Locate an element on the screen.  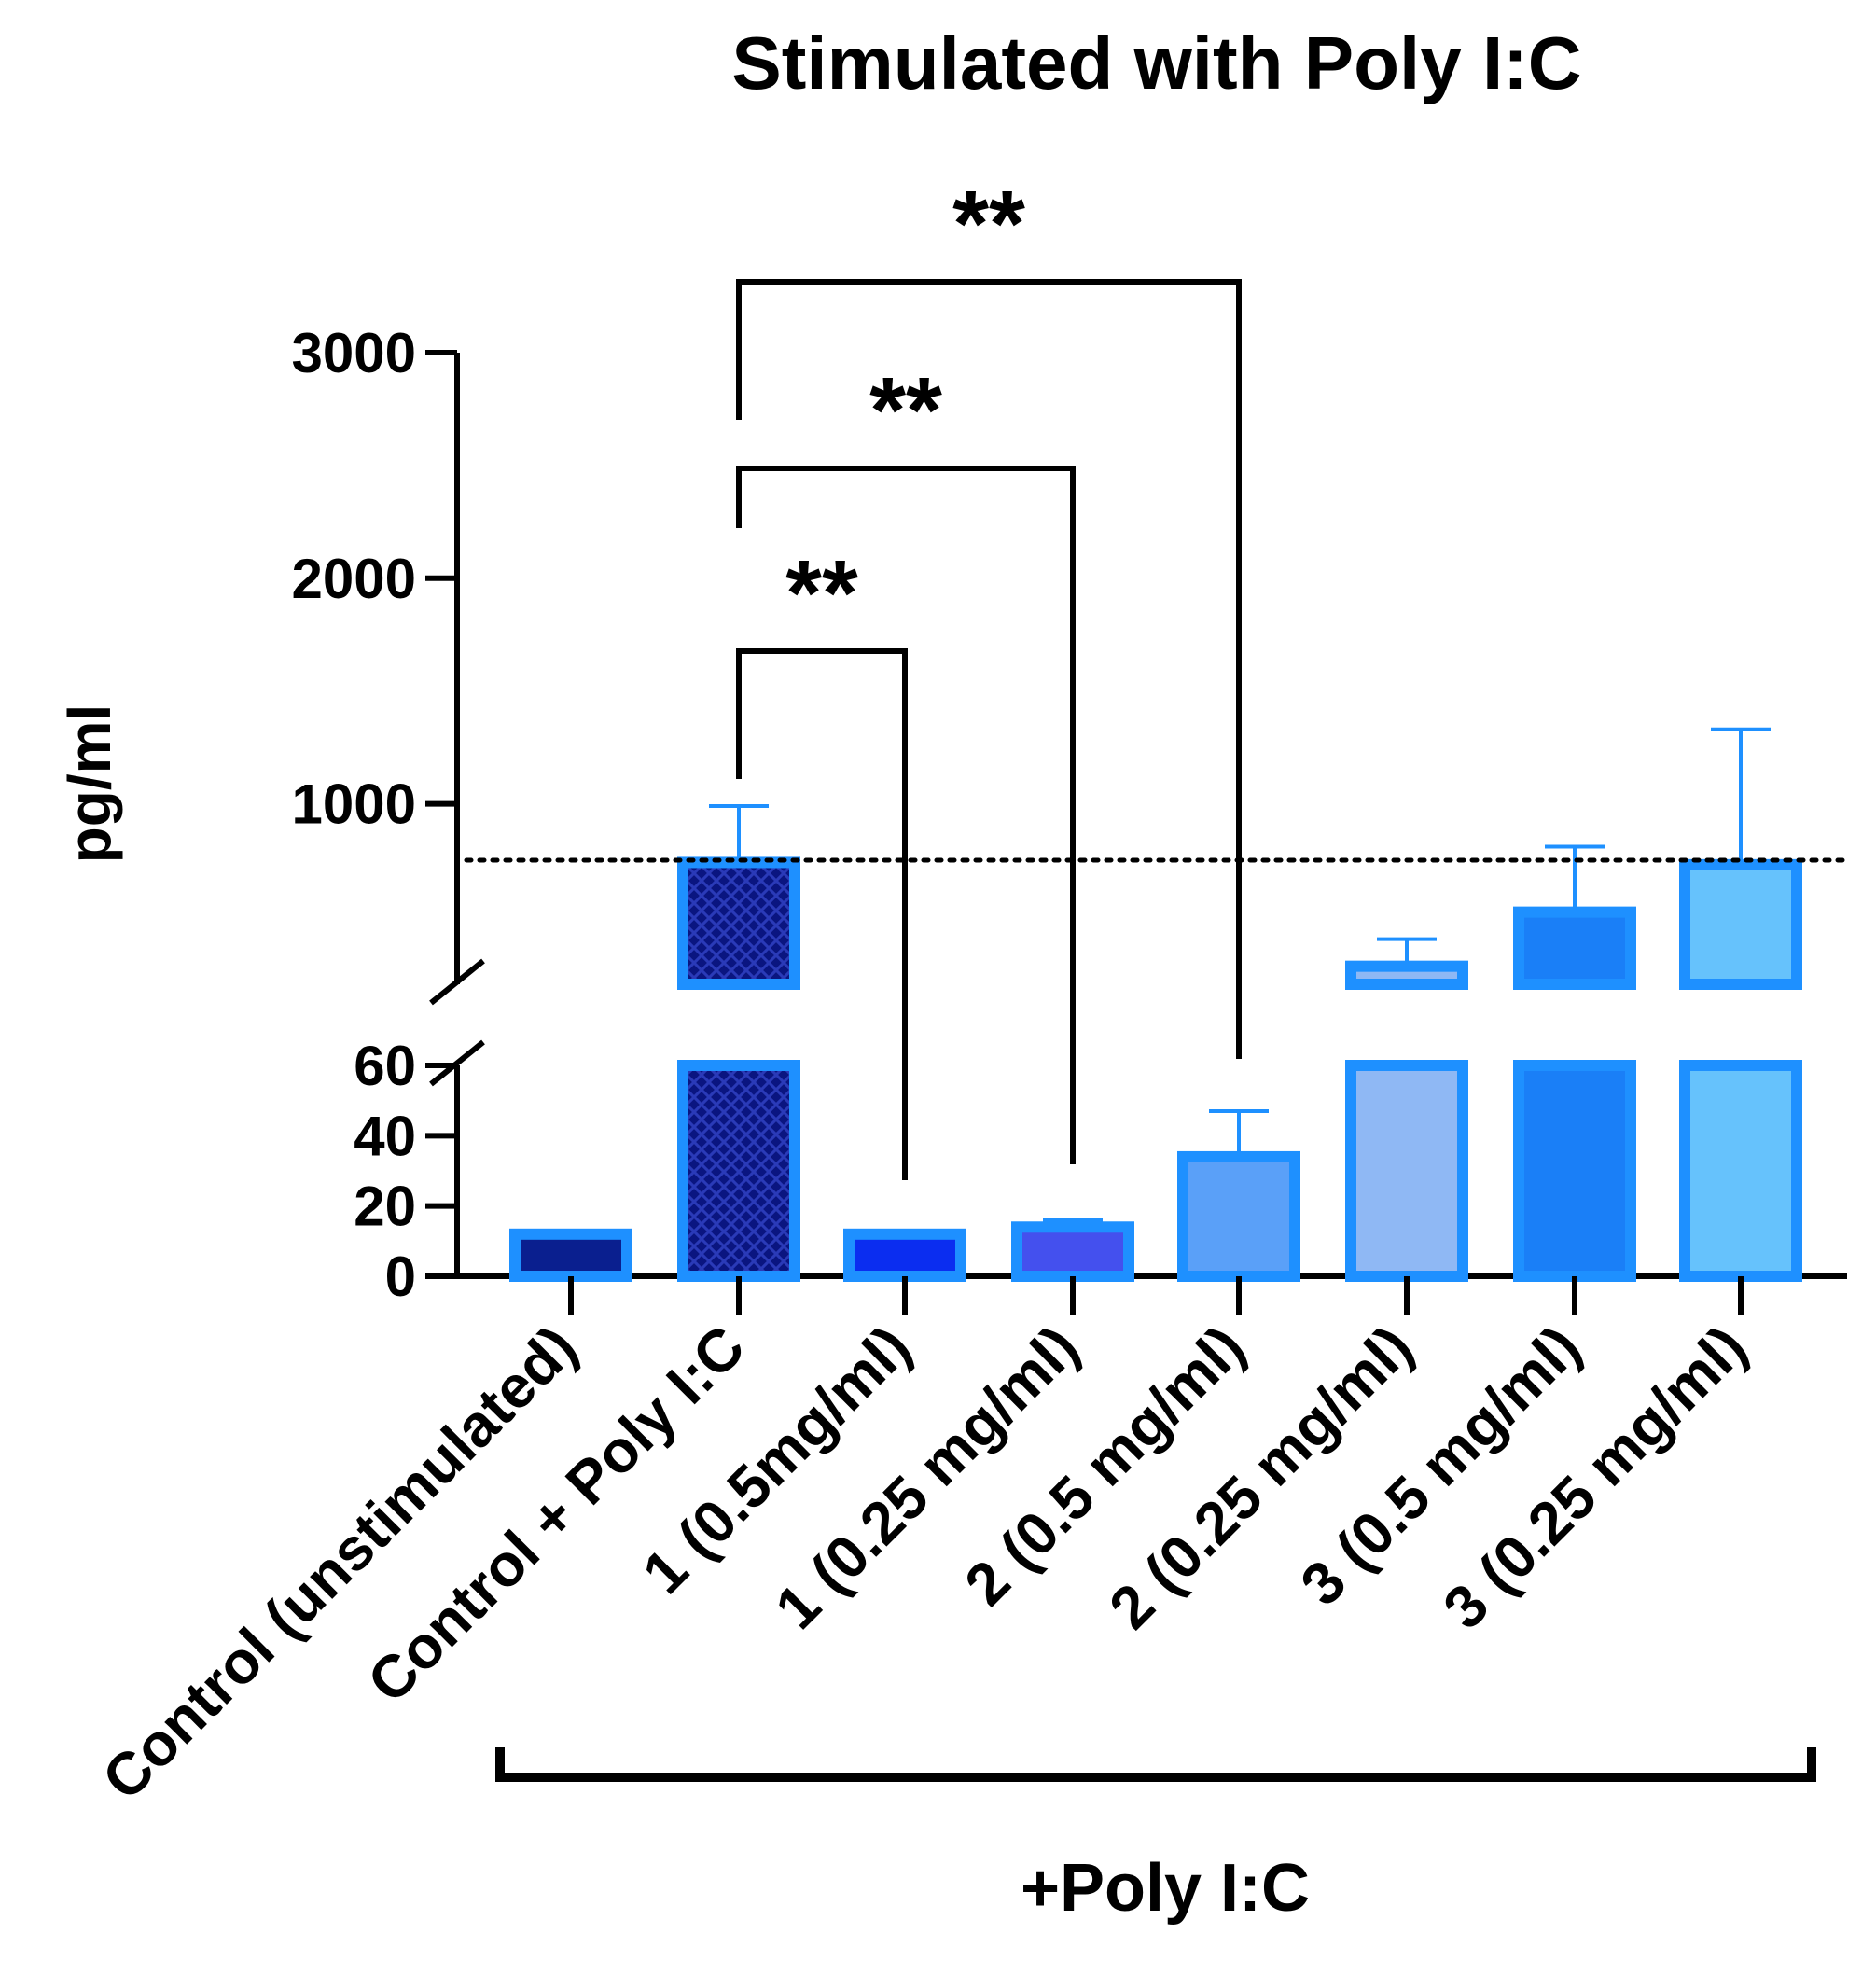
x-tick-label: 3 (0.25 mg/ml) is located at coordinates (1594, 1477).